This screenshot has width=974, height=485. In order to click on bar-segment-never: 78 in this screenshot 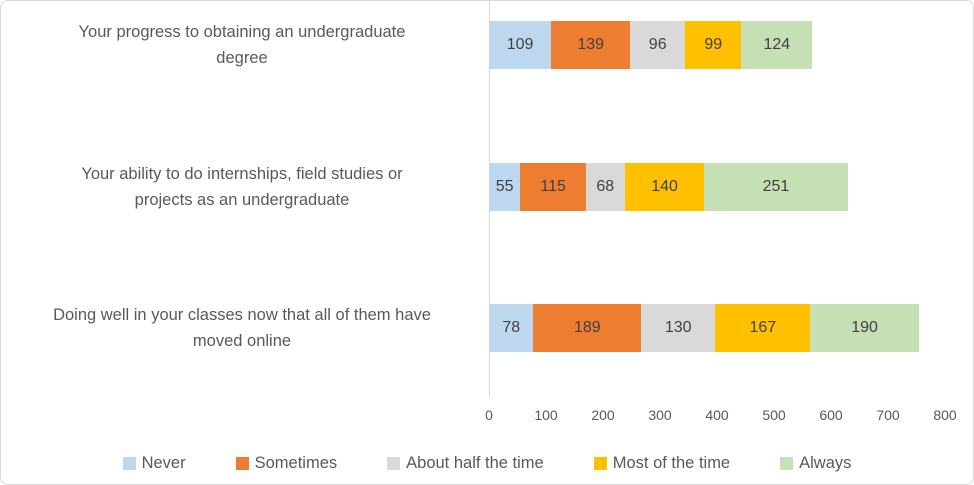, I will do `click(511, 328)`.